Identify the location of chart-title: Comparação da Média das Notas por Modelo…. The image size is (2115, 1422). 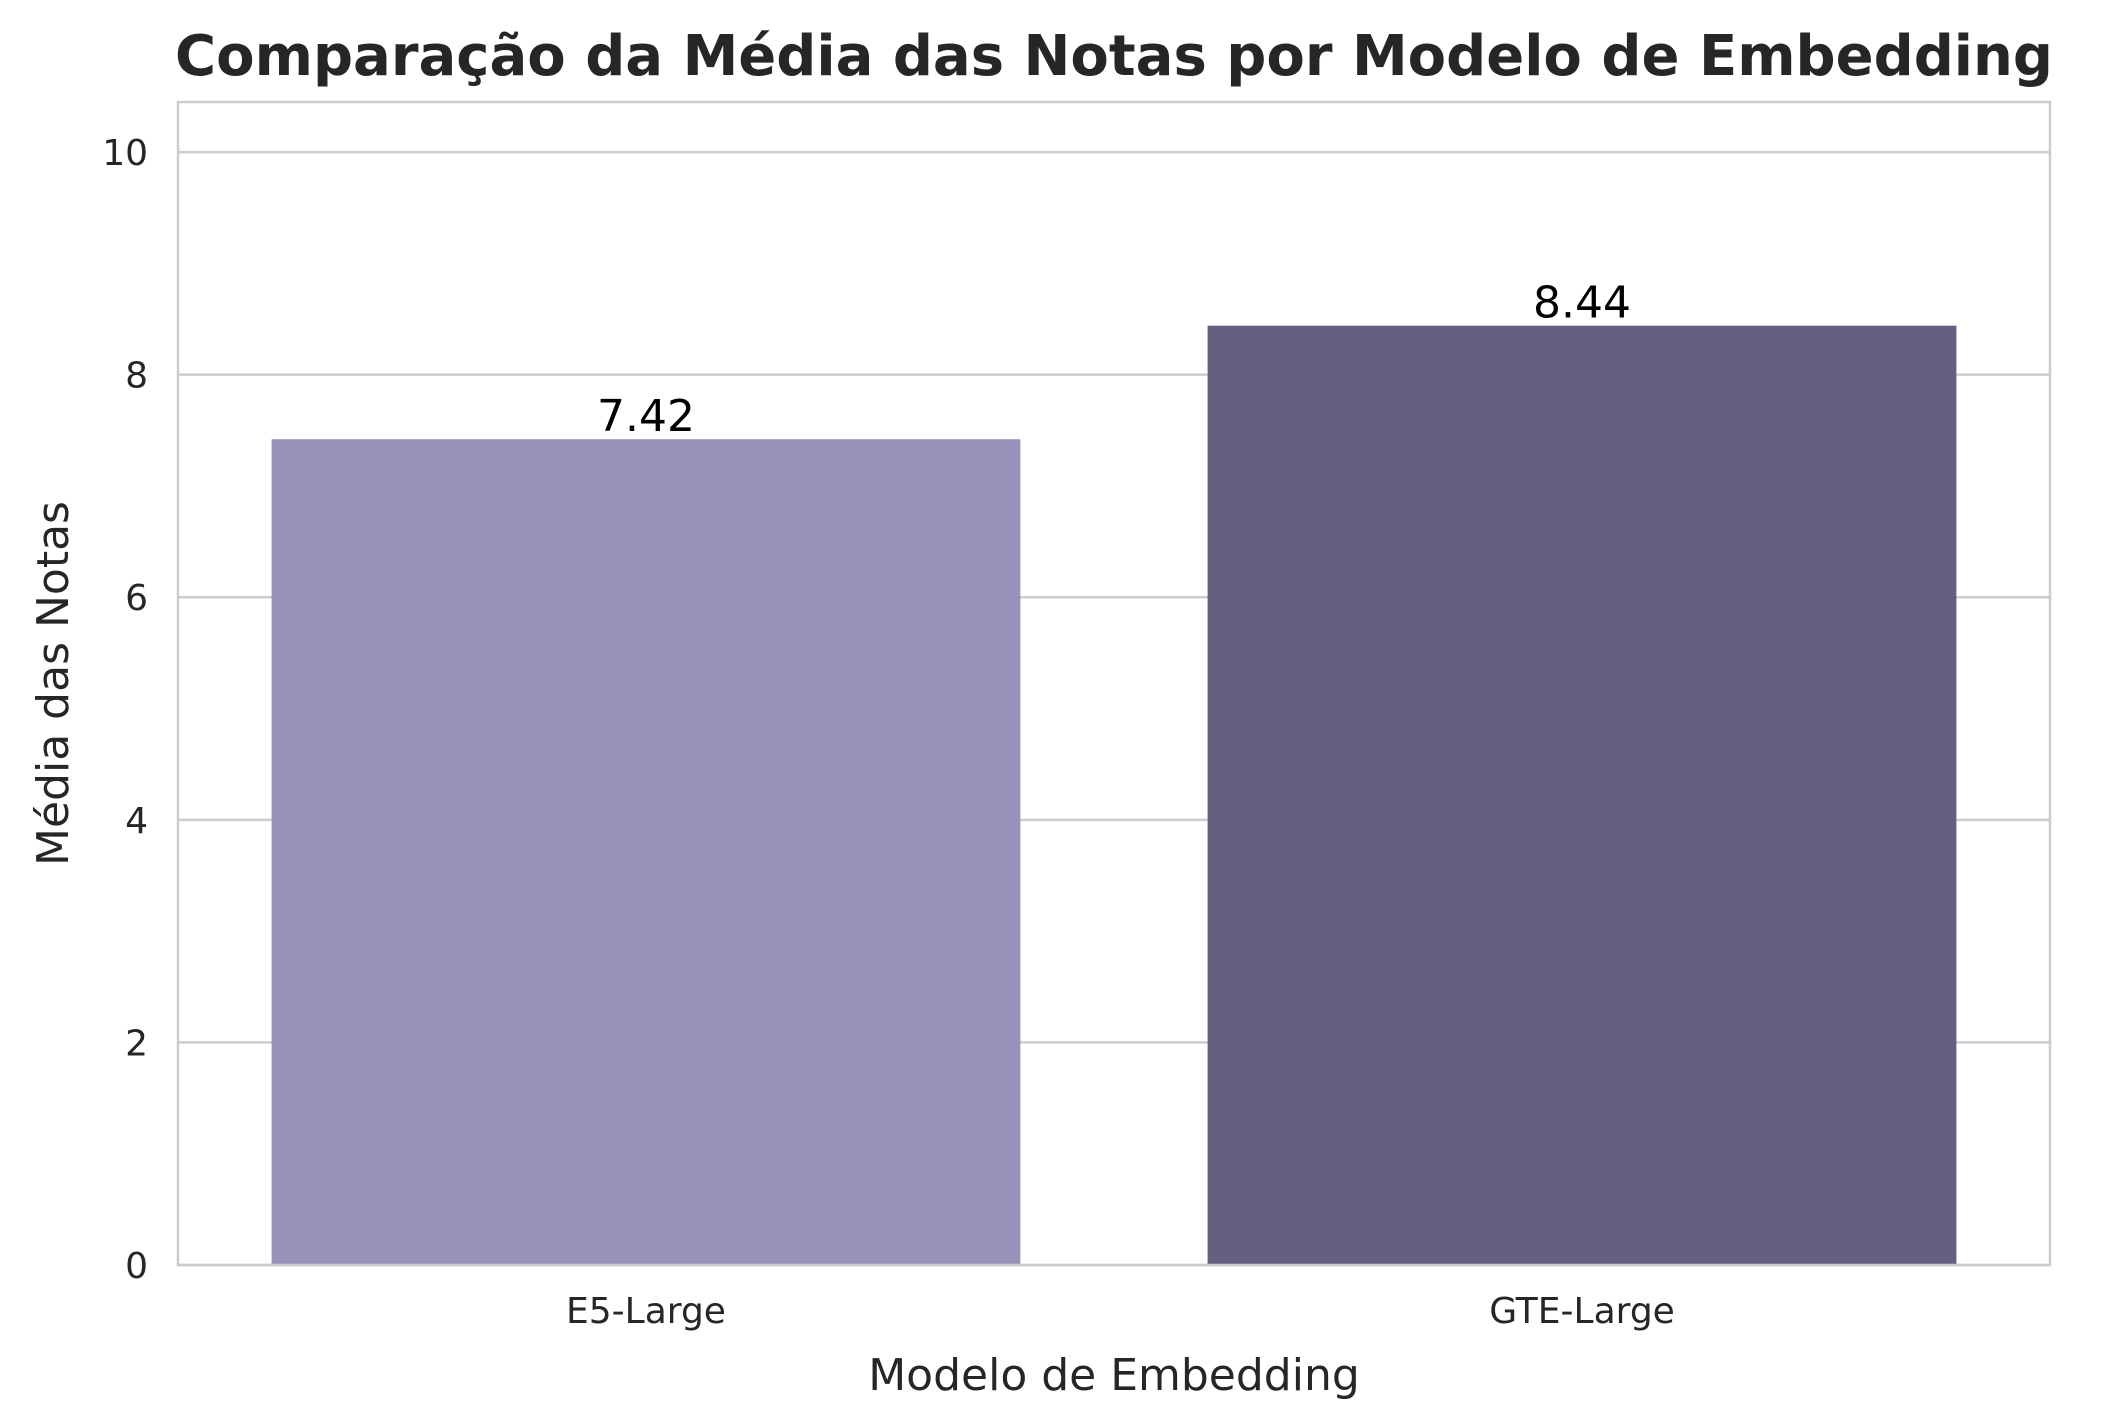
(1114, 56).